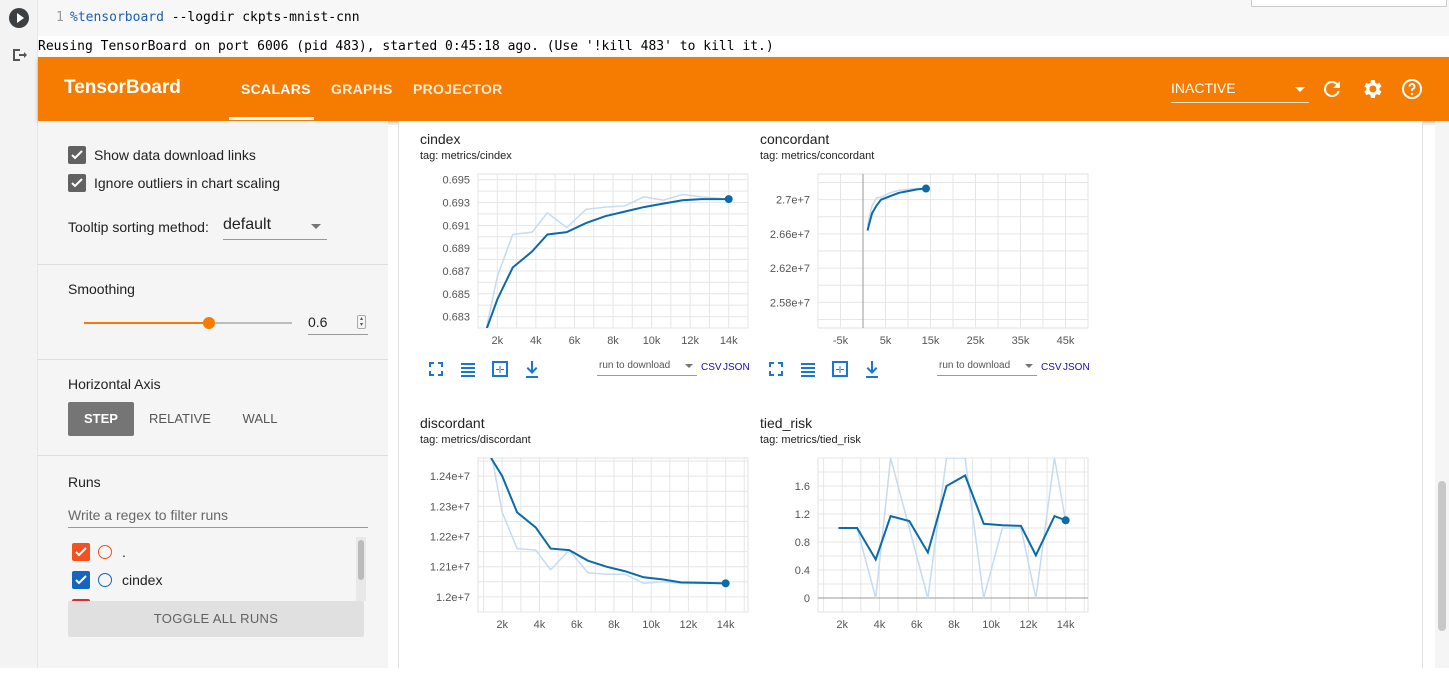  I want to click on y-tick-label: 1.6, so click(802, 487).